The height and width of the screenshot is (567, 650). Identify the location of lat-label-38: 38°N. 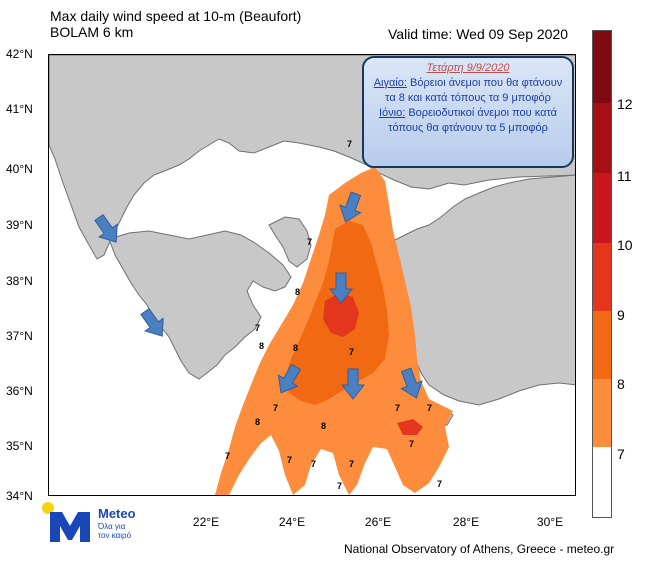
(19, 281).